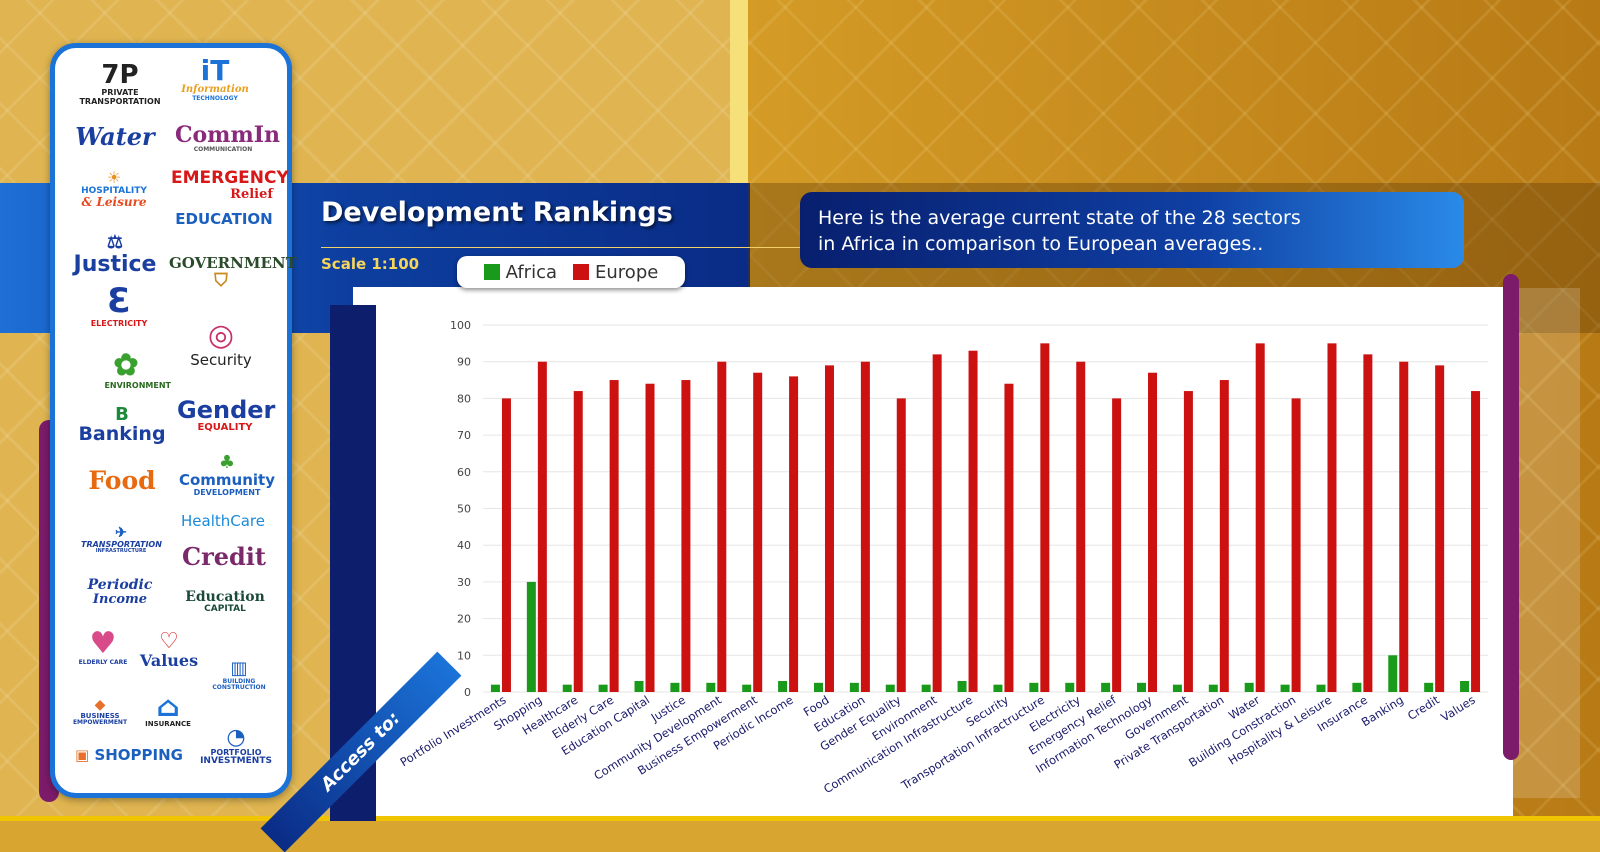 The height and width of the screenshot is (852, 1600). What do you see at coordinates (464, 582) in the screenshot?
I see `y-tick-label: 30` at bounding box center [464, 582].